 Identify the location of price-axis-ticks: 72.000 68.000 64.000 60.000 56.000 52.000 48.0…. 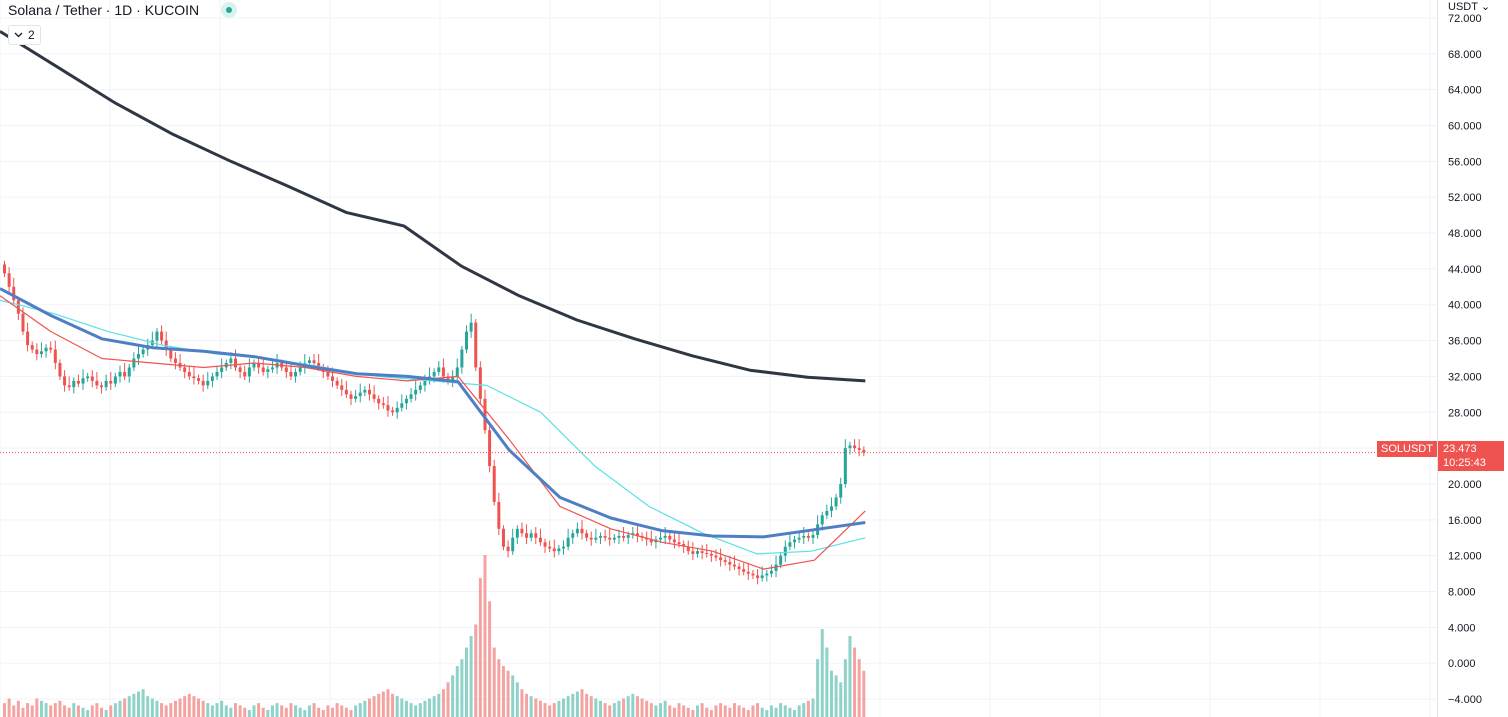
(1465, 359).